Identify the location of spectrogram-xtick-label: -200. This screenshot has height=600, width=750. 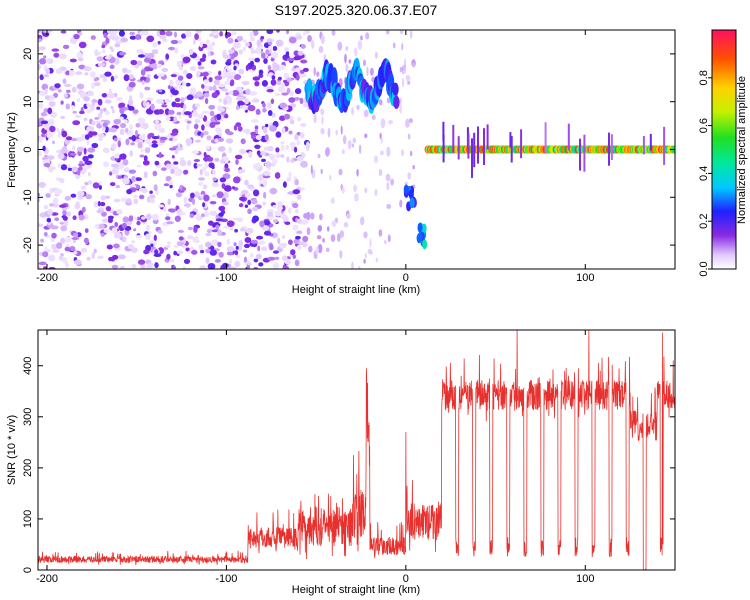
(47, 278).